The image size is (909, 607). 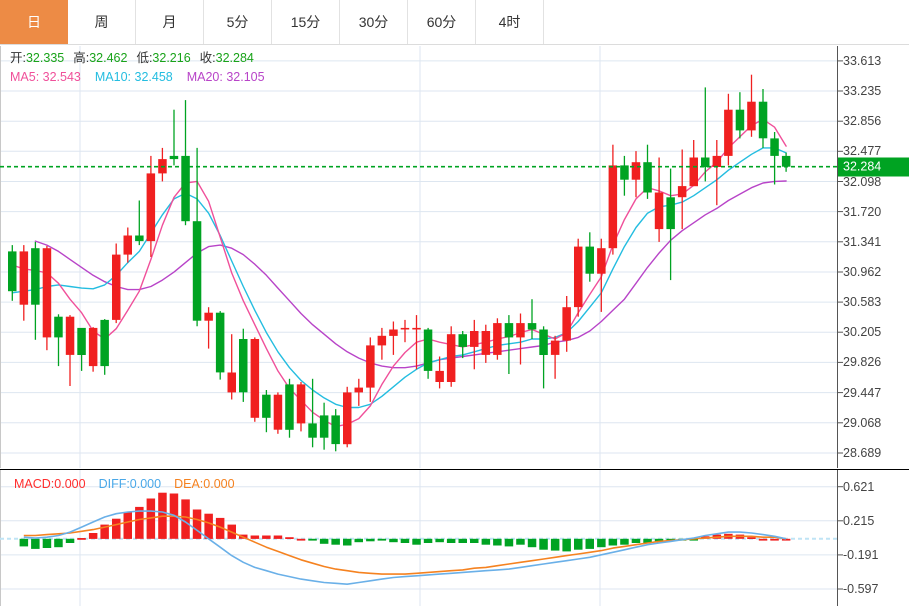 I want to click on tab-4: 15分, so click(x=306, y=22).